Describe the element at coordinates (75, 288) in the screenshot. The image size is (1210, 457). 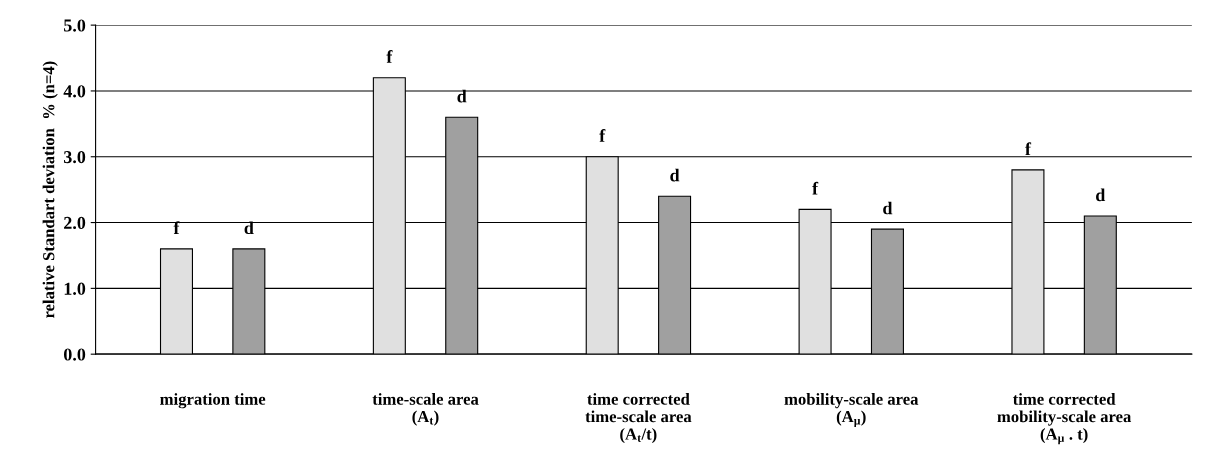
I see `y-tick-label: 1.0` at that location.